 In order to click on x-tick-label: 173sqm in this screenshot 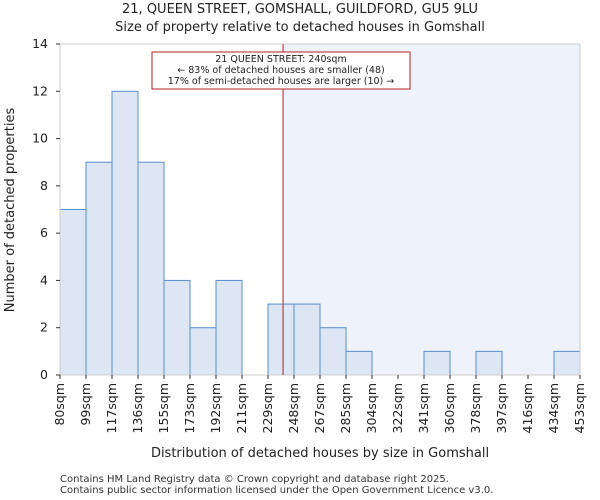, I will do `click(189, 408)`.